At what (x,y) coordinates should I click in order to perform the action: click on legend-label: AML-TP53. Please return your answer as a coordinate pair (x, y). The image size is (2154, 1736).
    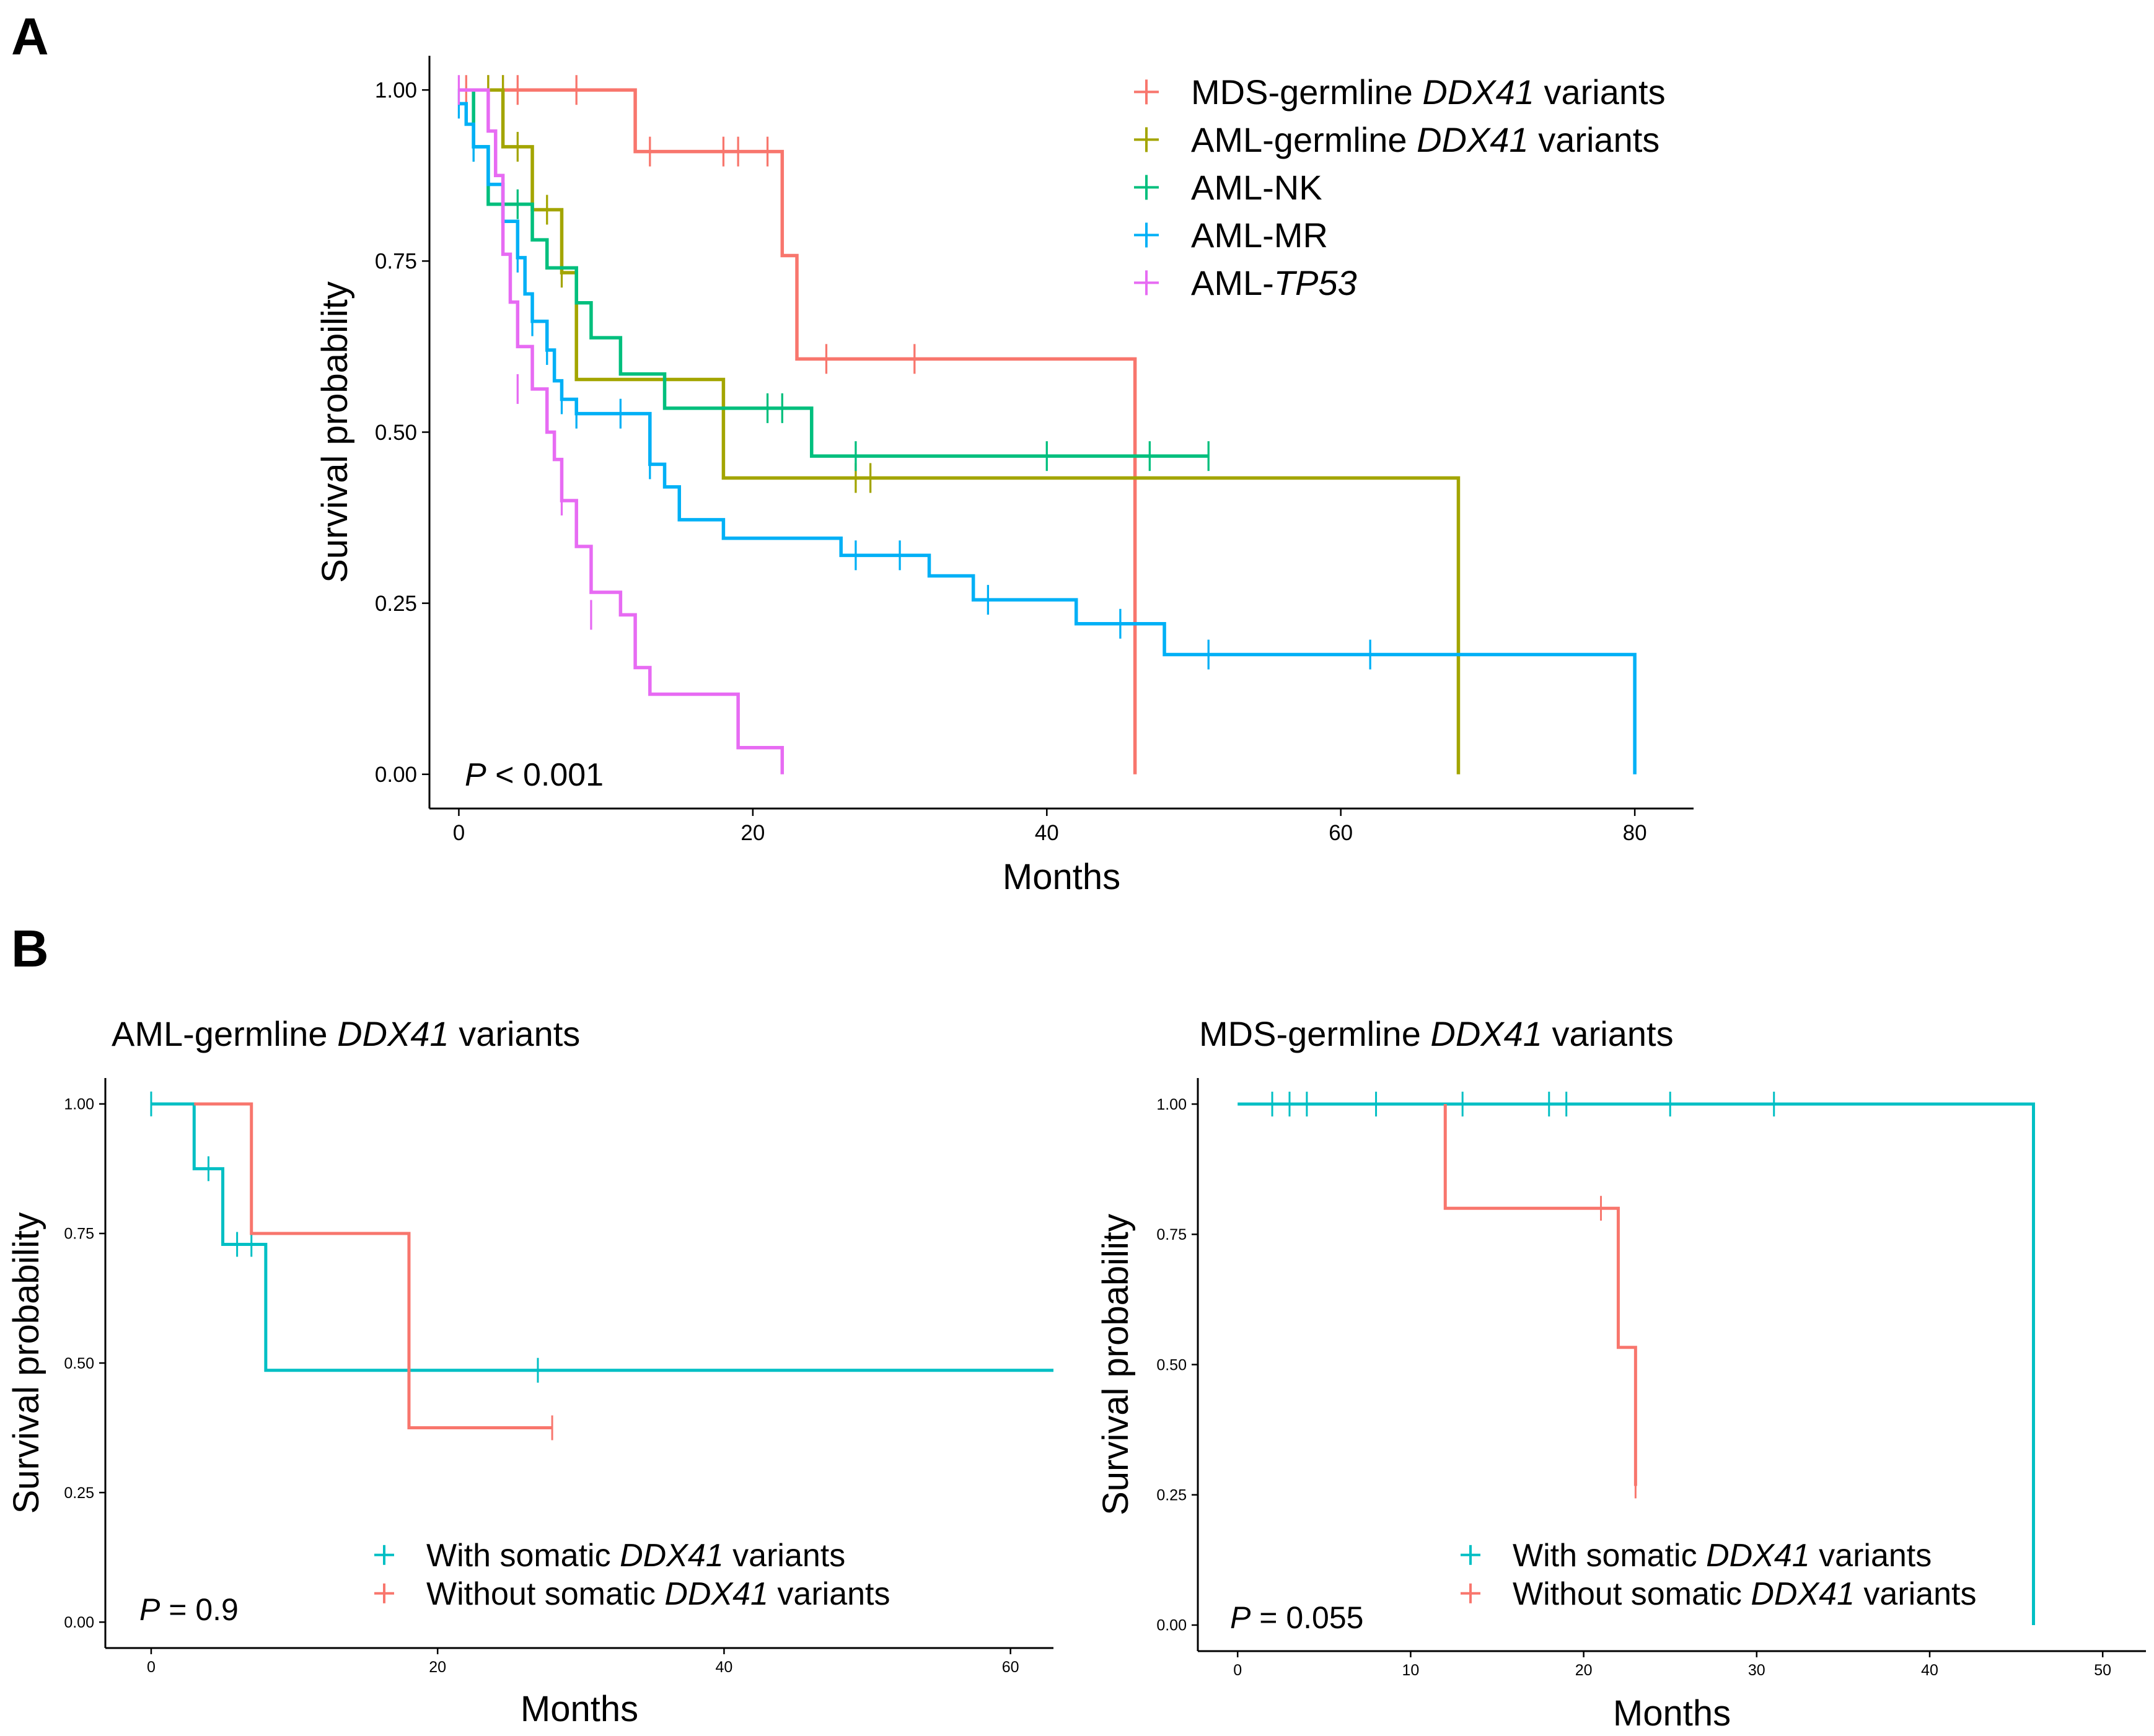
    Looking at the image, I should click on (1274, 283).